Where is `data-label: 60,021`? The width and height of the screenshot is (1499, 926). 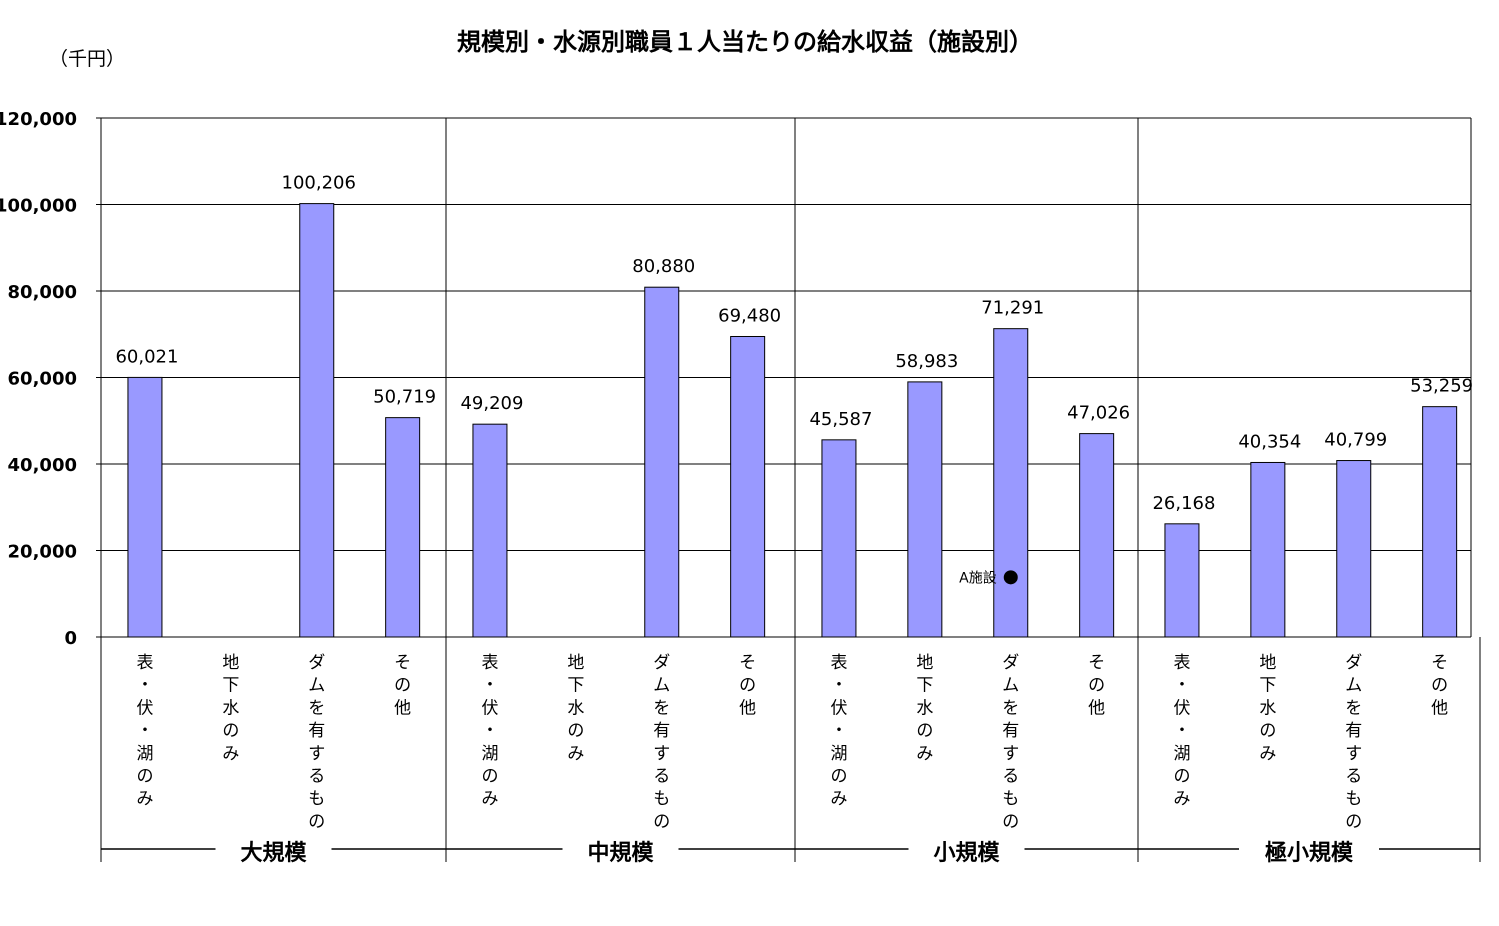 data-label: 60,021 is located at coordinates (146, 356).